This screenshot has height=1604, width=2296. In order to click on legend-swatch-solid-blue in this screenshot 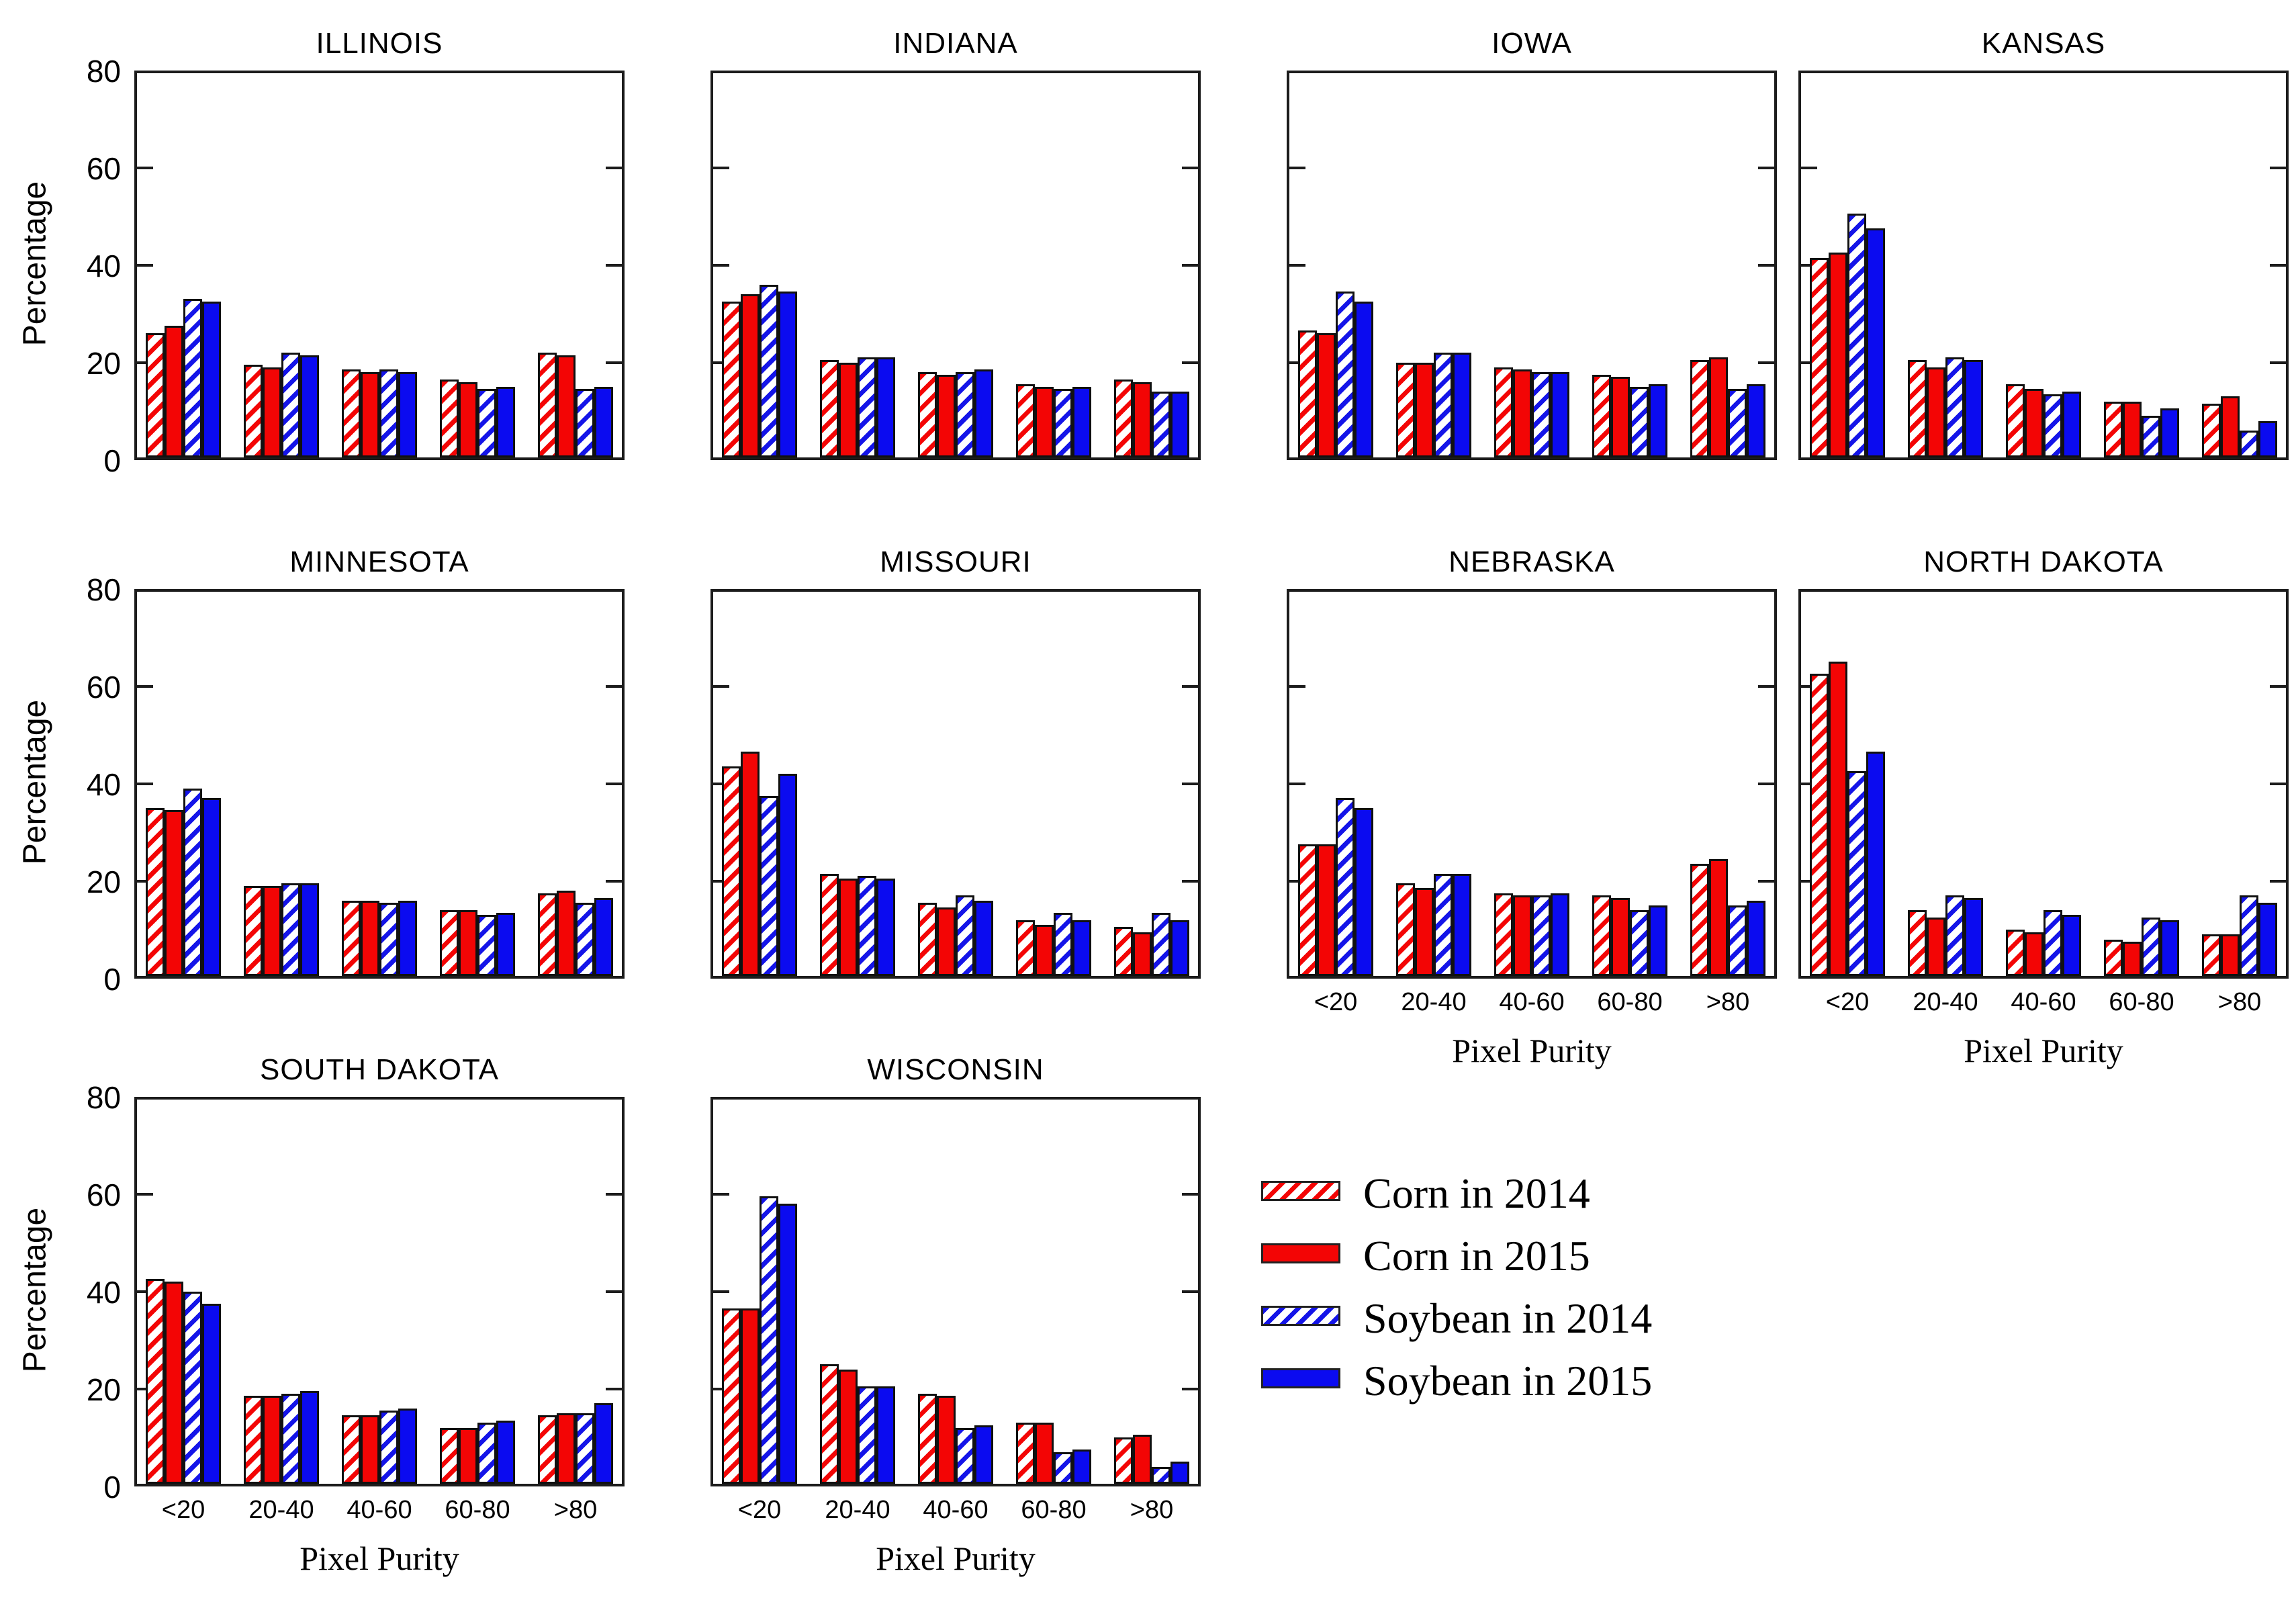, I will do `click(1300, 1378)`.